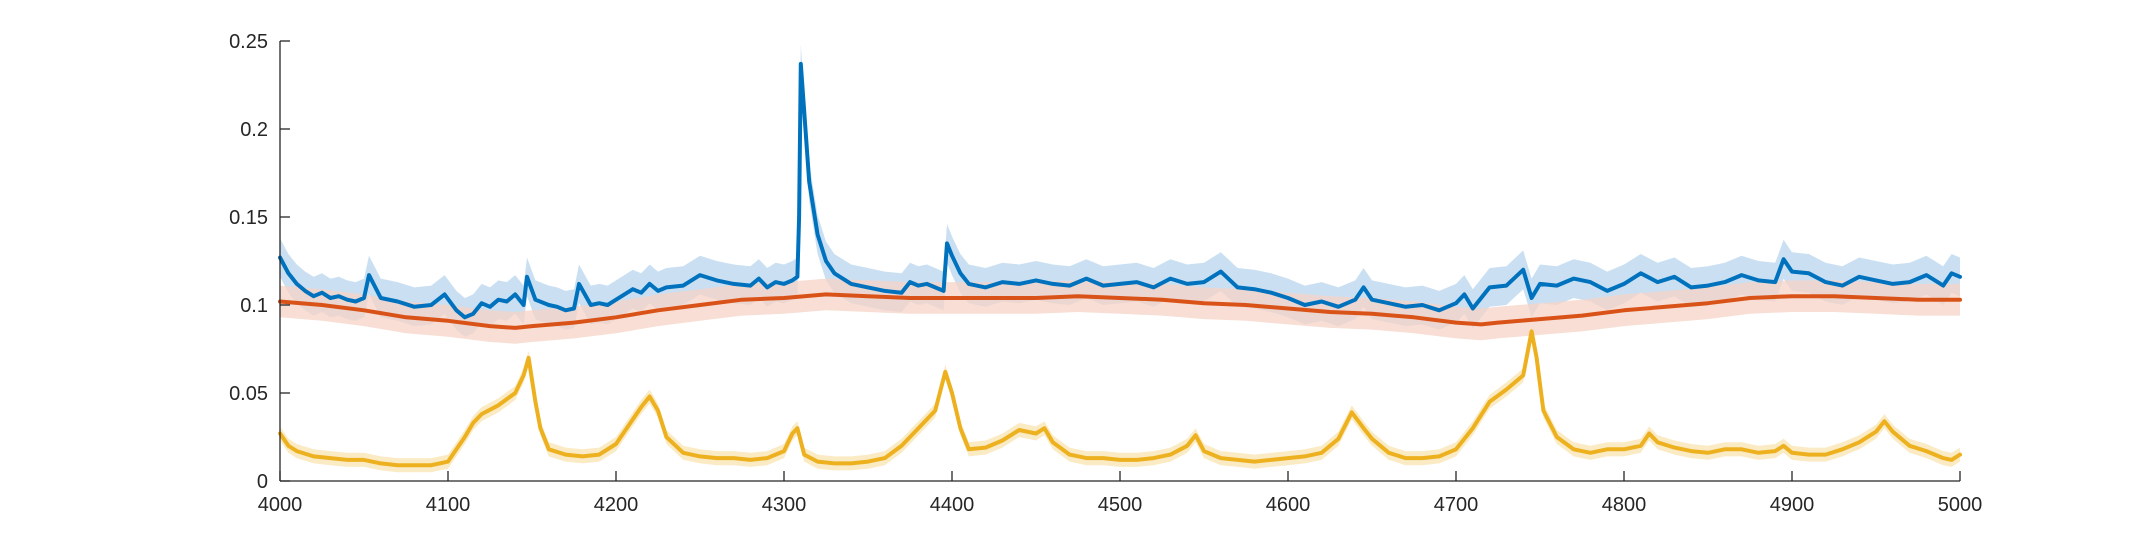 This screenshot has height=533, width=2133. Describe the element at coordinates (248, 218) in the screenshot. I see `y-tick-label: 0.15` at that location.